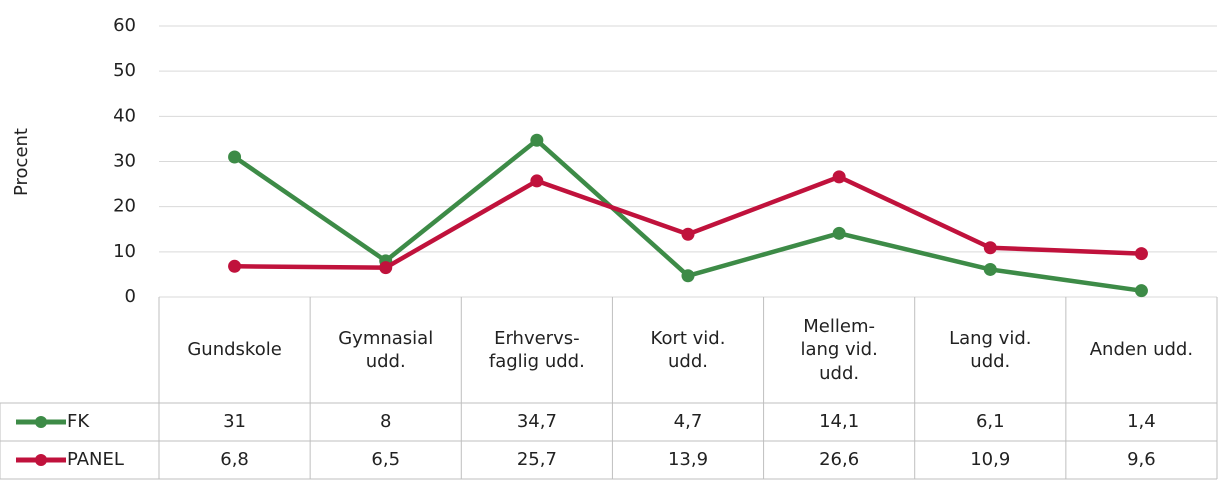 The height and width of the screenshot is (480, 1218). Describe the element at coordinates (386, 460) in the screenshot. I see `data-label: 6,5` at that location.